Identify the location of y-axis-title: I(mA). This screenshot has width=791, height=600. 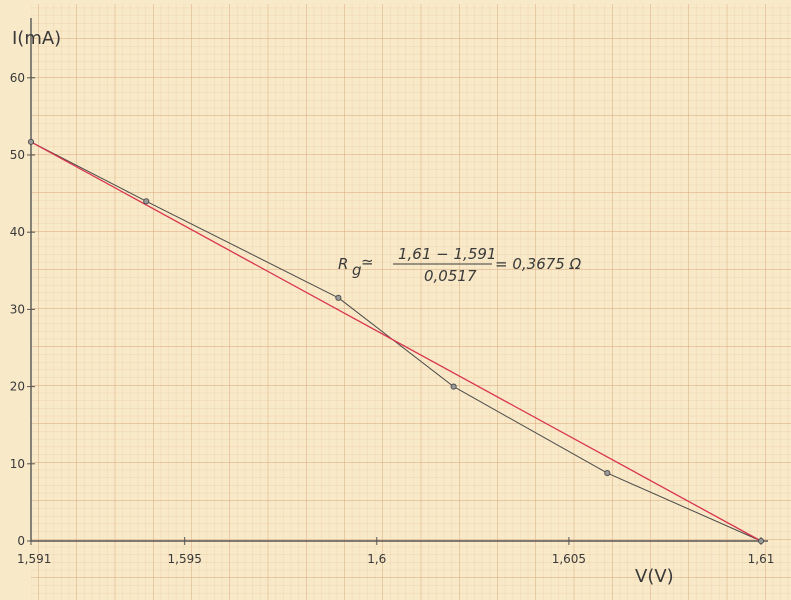
(36, 38).